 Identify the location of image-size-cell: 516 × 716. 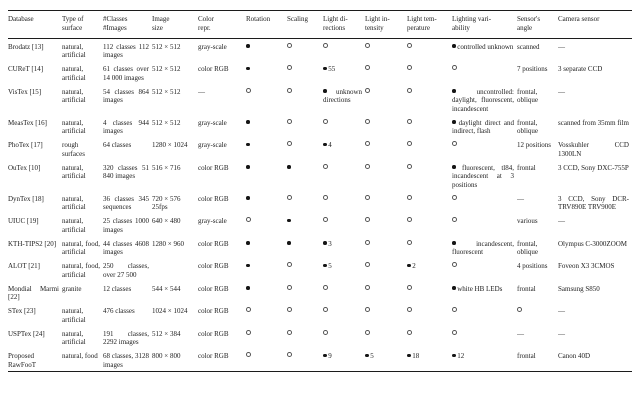
(175, 175).